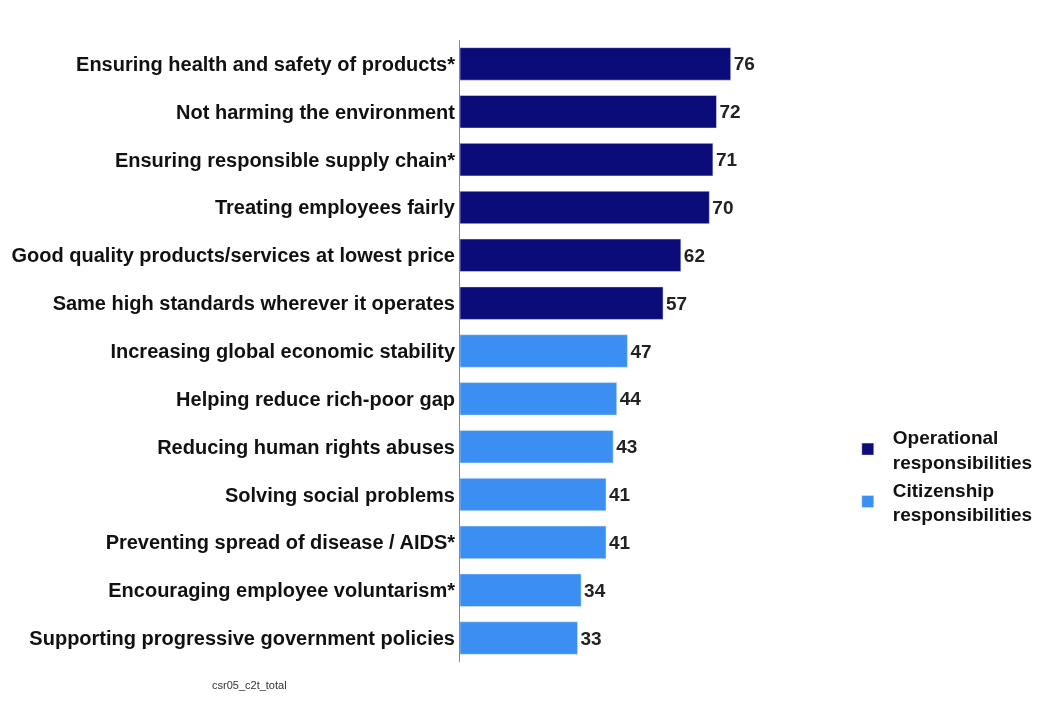 The width and height of the screenshot is (1050, 702). I want to click on y-tick-label: Solving social problems, so click(339, 494).